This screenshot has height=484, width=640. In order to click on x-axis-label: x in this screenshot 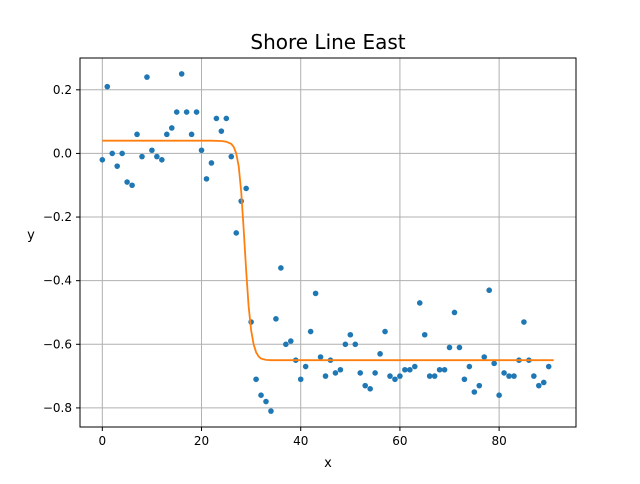, I will do `click(328, 463)`.